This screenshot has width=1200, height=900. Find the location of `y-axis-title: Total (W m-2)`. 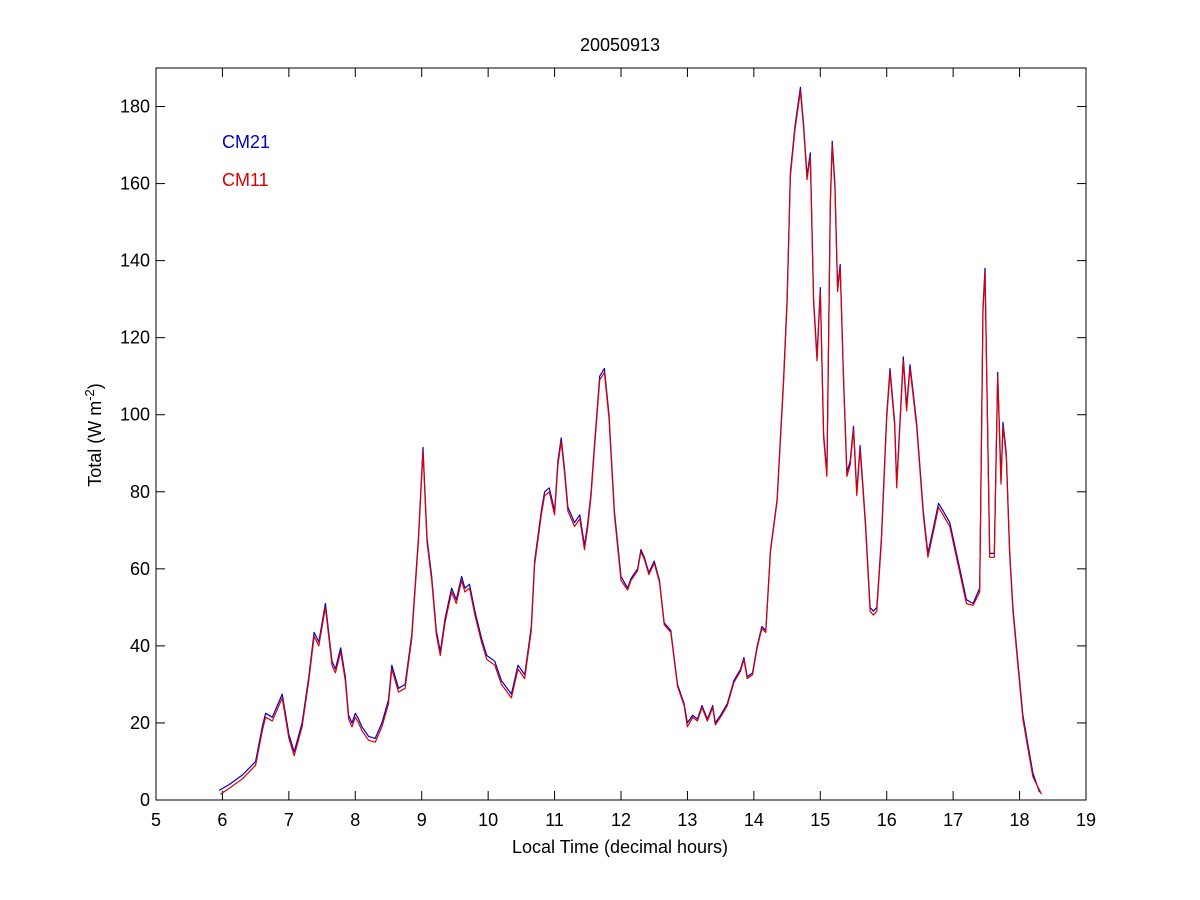

y-axis-title: Total (W m-2) is located at coordinates (93, 435).